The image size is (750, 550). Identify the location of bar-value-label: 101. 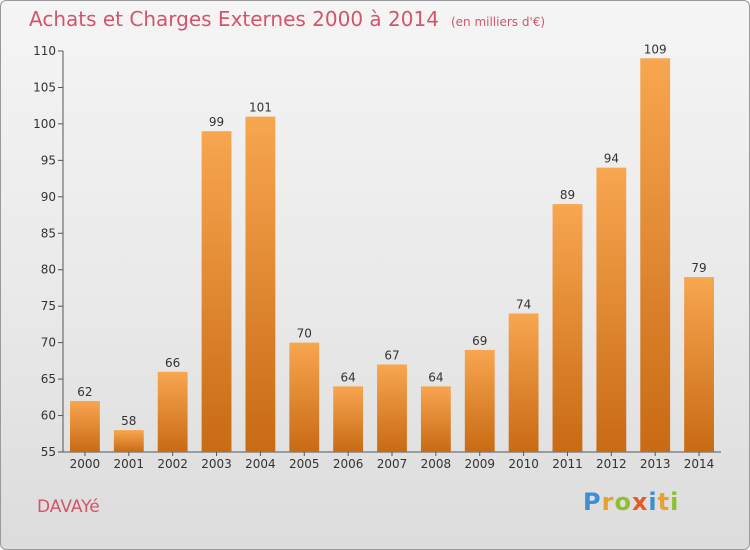
(260, 108).